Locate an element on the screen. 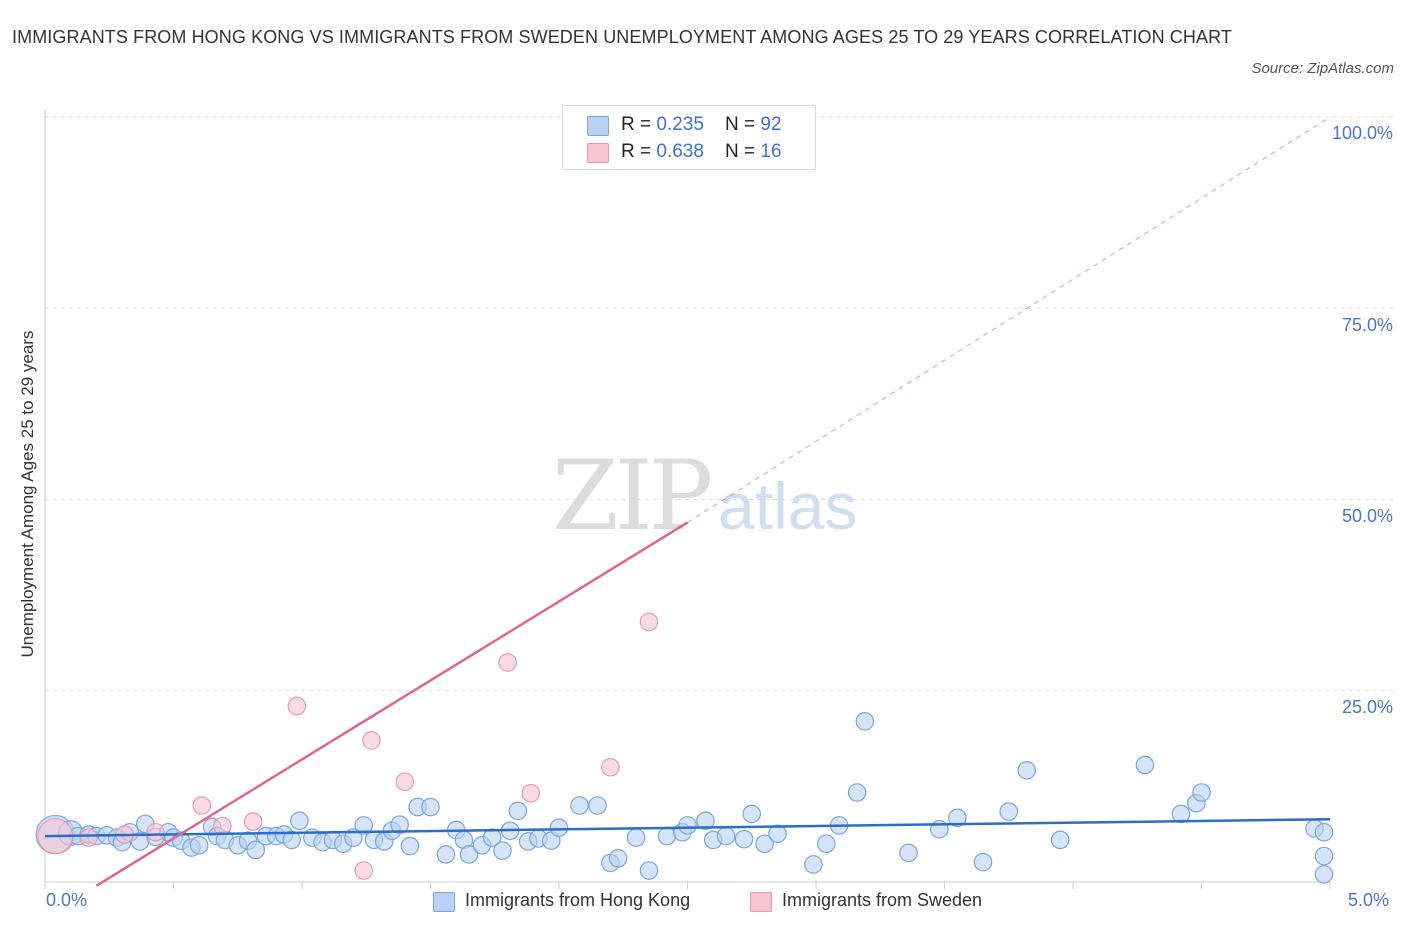 The image size is (1406, 930). y-tick-label: 50.0% is located at coordinates (1367, 516).